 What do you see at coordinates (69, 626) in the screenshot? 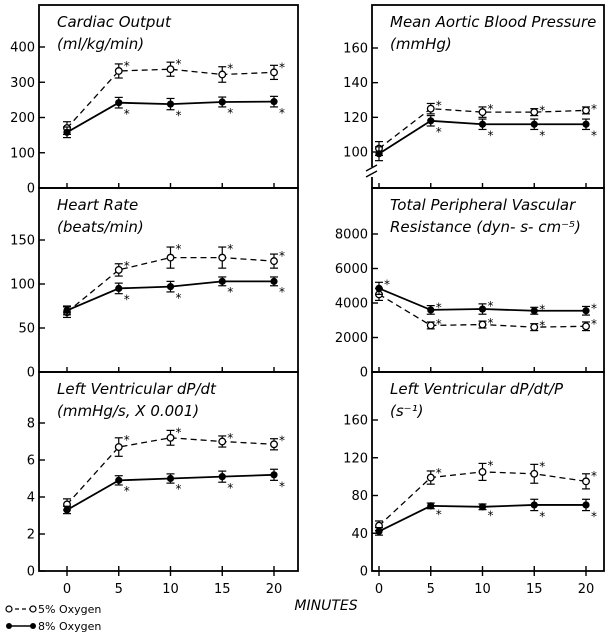
I see `legend-label: 8% Oxygen` at bounding box center [69, 626].